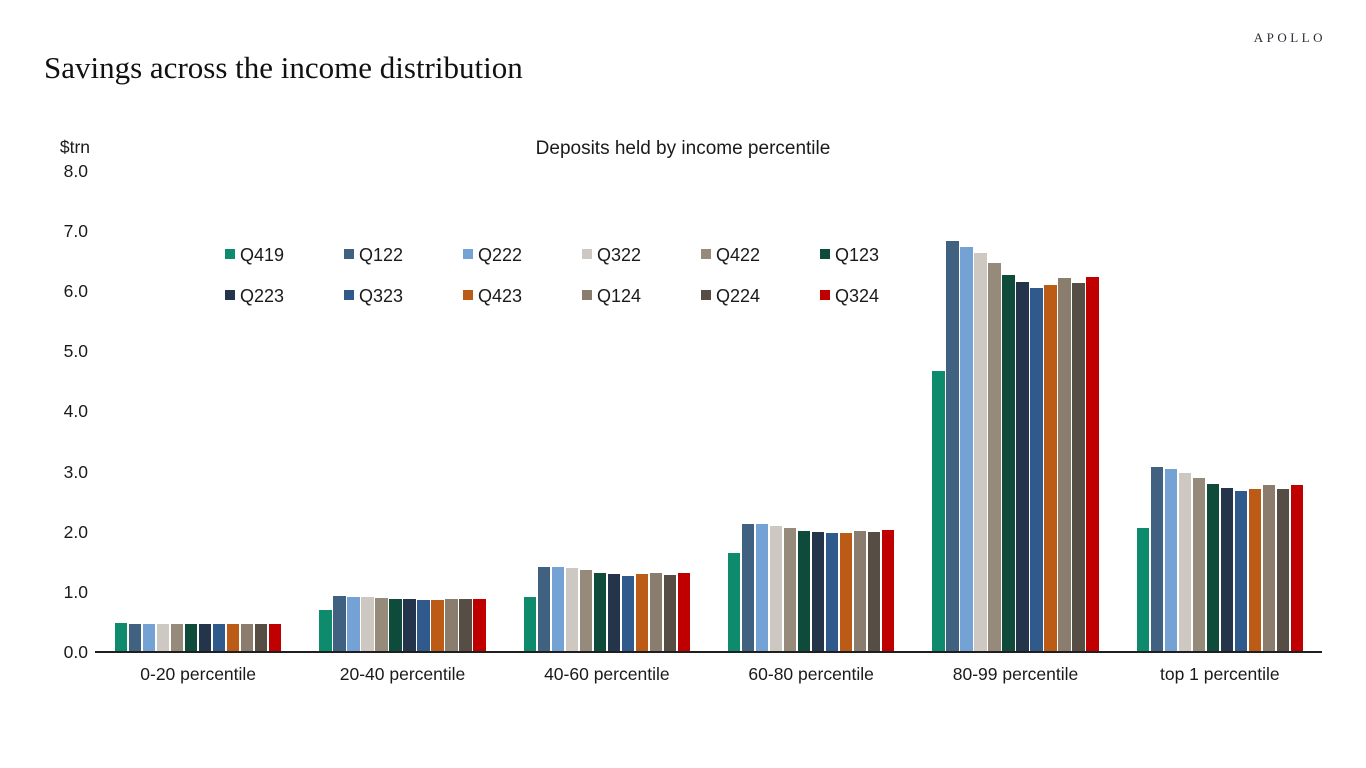 This screenshot has width=1366, height=768. Describe the element at coordinates (75, 230) in the screenshot. I see `y-axis-tick-label: 7.0` at that location.